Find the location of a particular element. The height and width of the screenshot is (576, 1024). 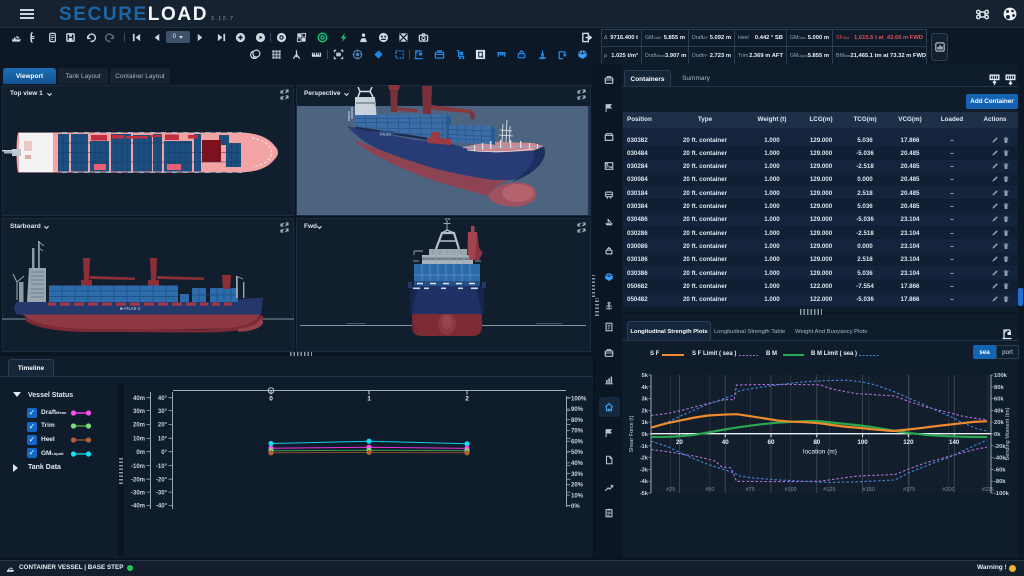

svg-text: -1k is located at coordinates (644, 447).